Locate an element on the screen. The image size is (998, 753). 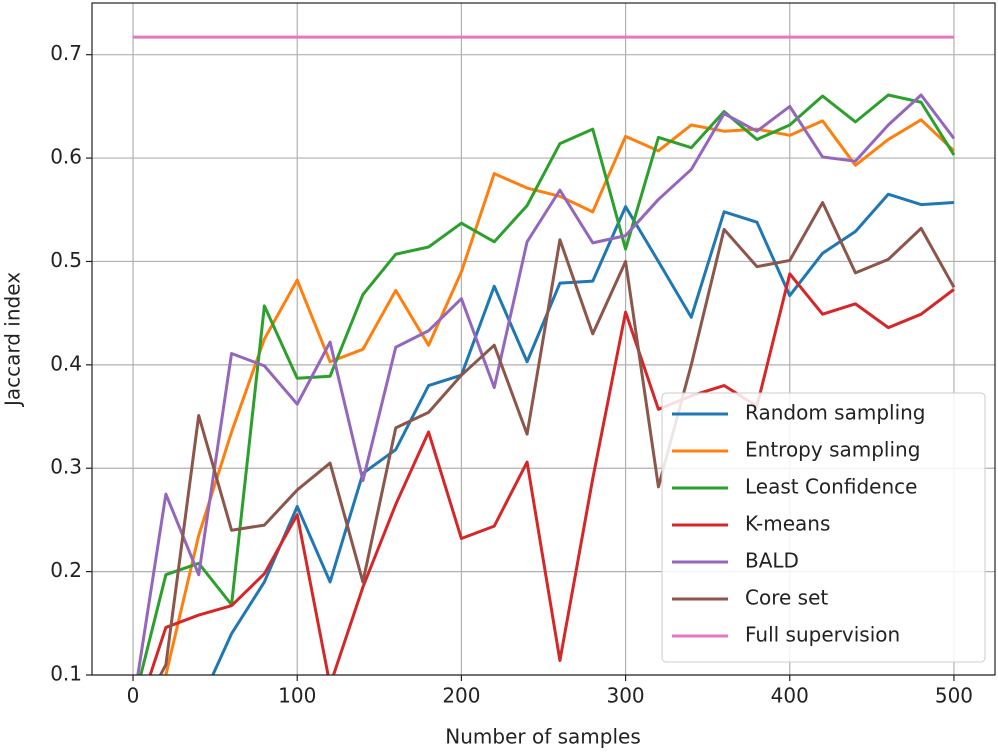
y-tick-label: 0.5 is located at coordinates (66, 260).